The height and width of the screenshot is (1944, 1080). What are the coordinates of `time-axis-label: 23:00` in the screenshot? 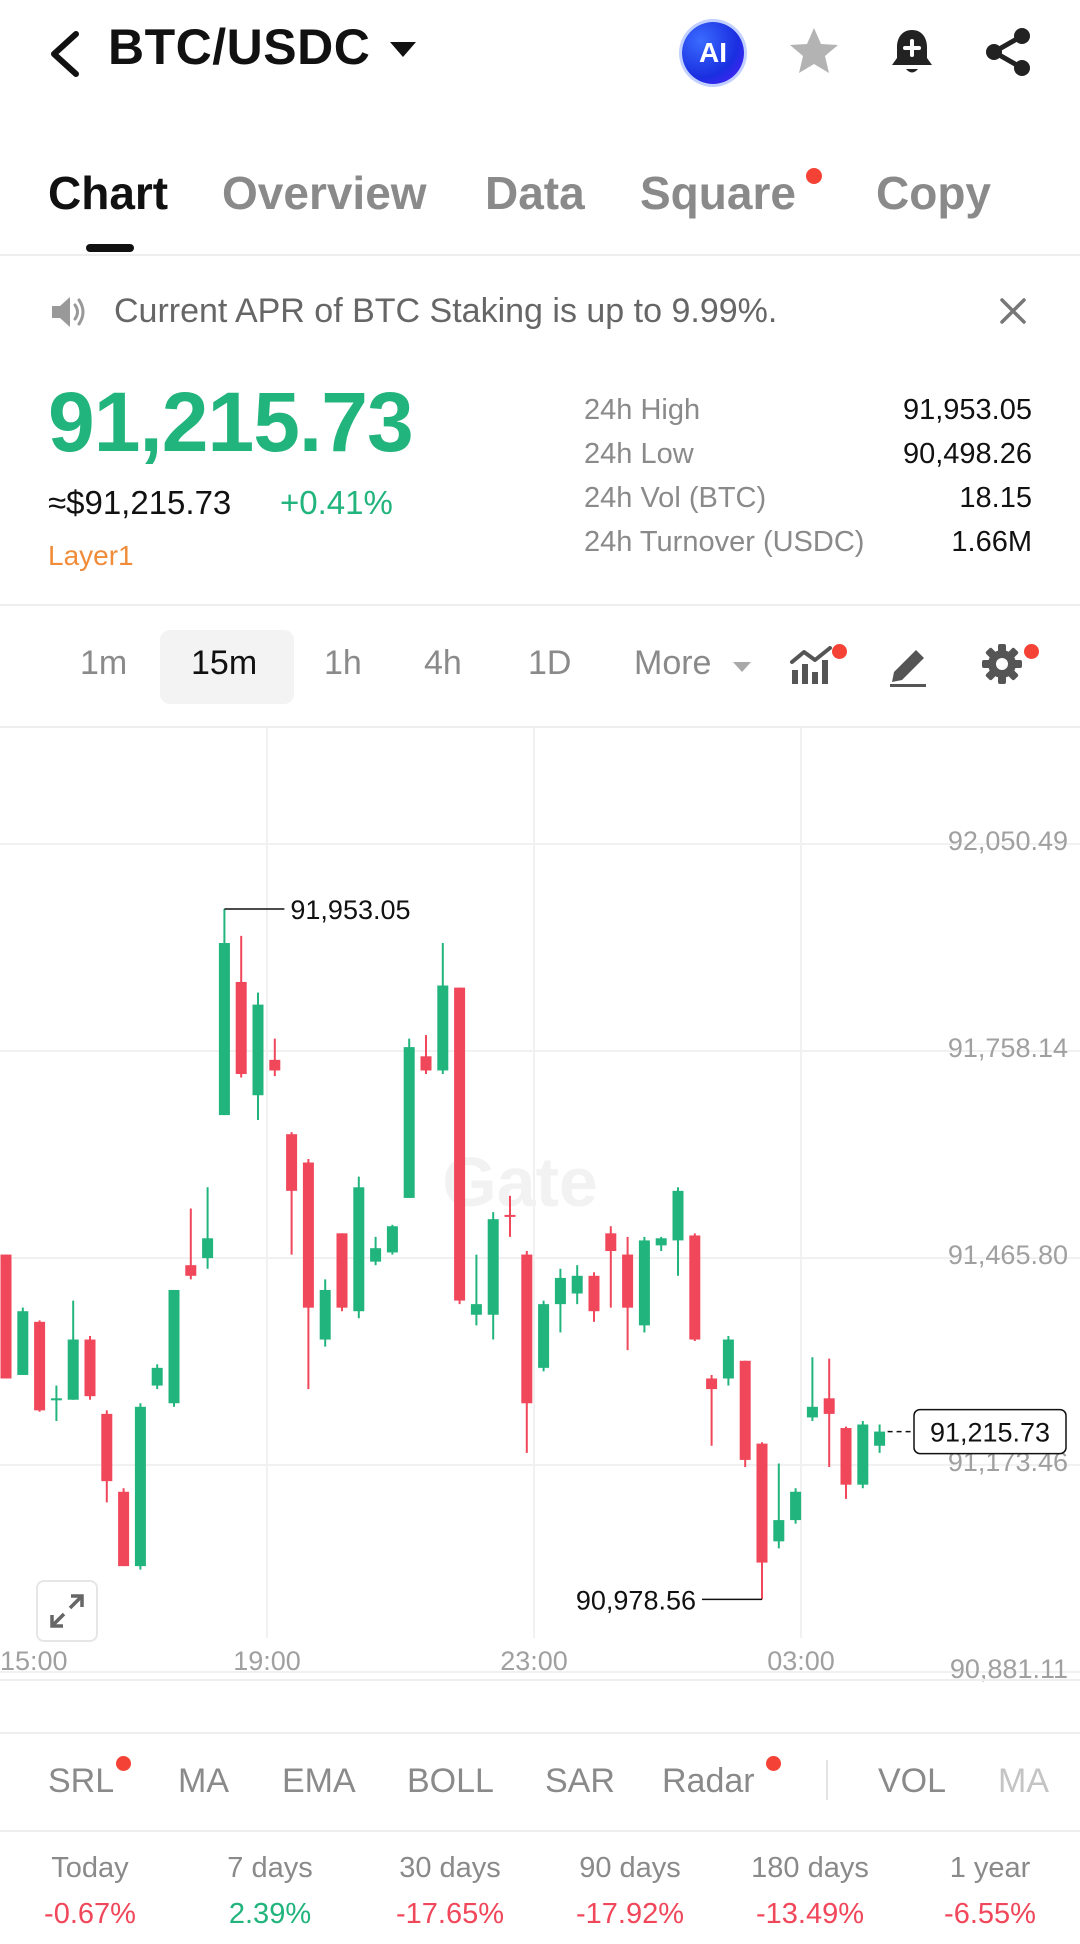 It's located at (534, 1661).